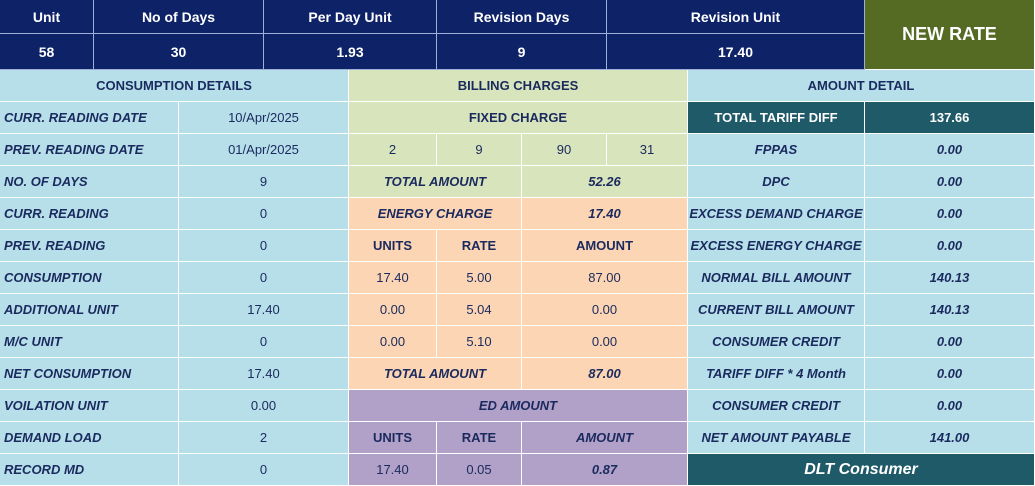 This screenshot has width=1035, height=486. What do you see at coordinates (47, 17) in the screenshot?
I see `unit-header: Unit` at bounding box center [47, 17].